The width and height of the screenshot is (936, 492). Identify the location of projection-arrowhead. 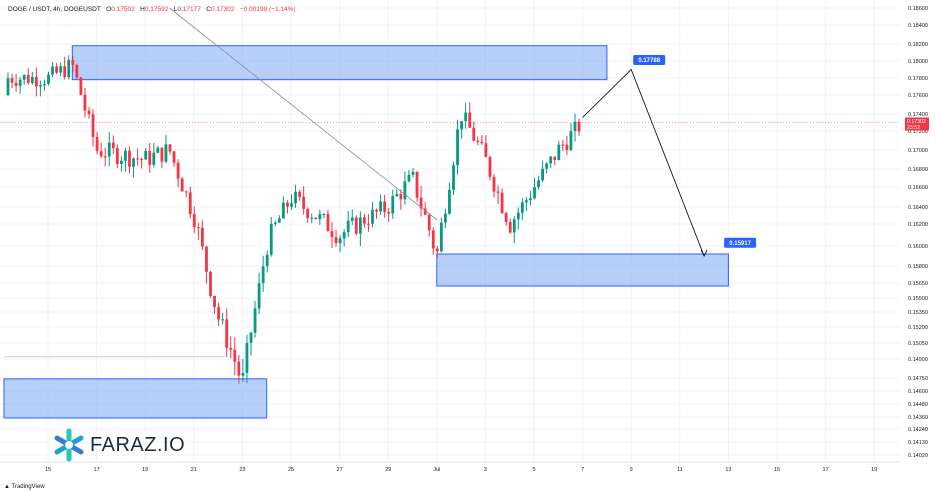
(704, 253).